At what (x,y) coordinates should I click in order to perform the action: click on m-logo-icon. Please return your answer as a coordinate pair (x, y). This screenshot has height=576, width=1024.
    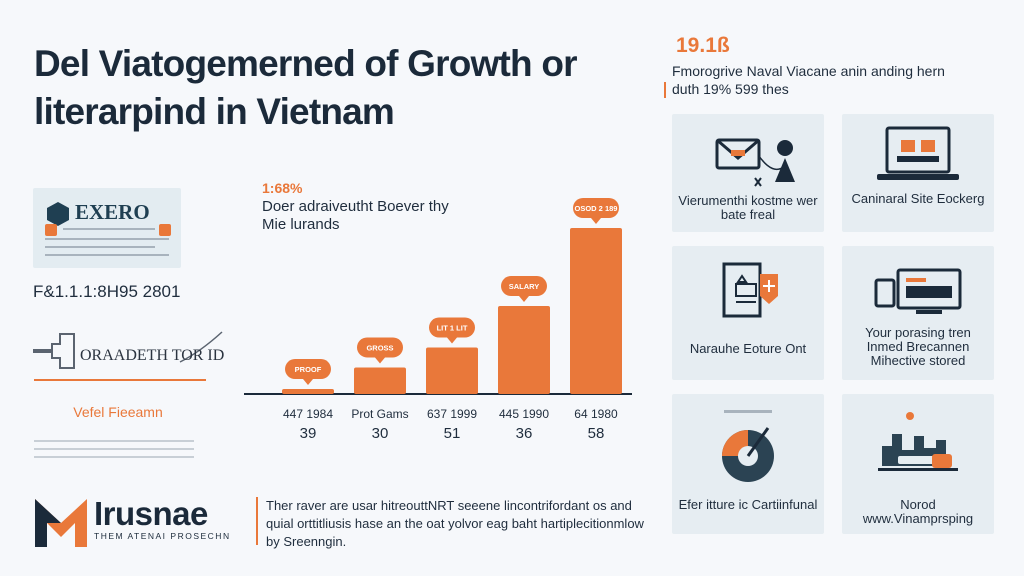
    Looking at the image, I should click on (61, 523).